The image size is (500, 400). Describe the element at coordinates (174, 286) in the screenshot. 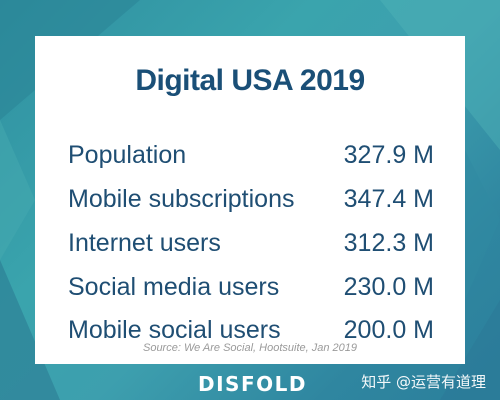

I see `stat-label: Social media users` at that location.